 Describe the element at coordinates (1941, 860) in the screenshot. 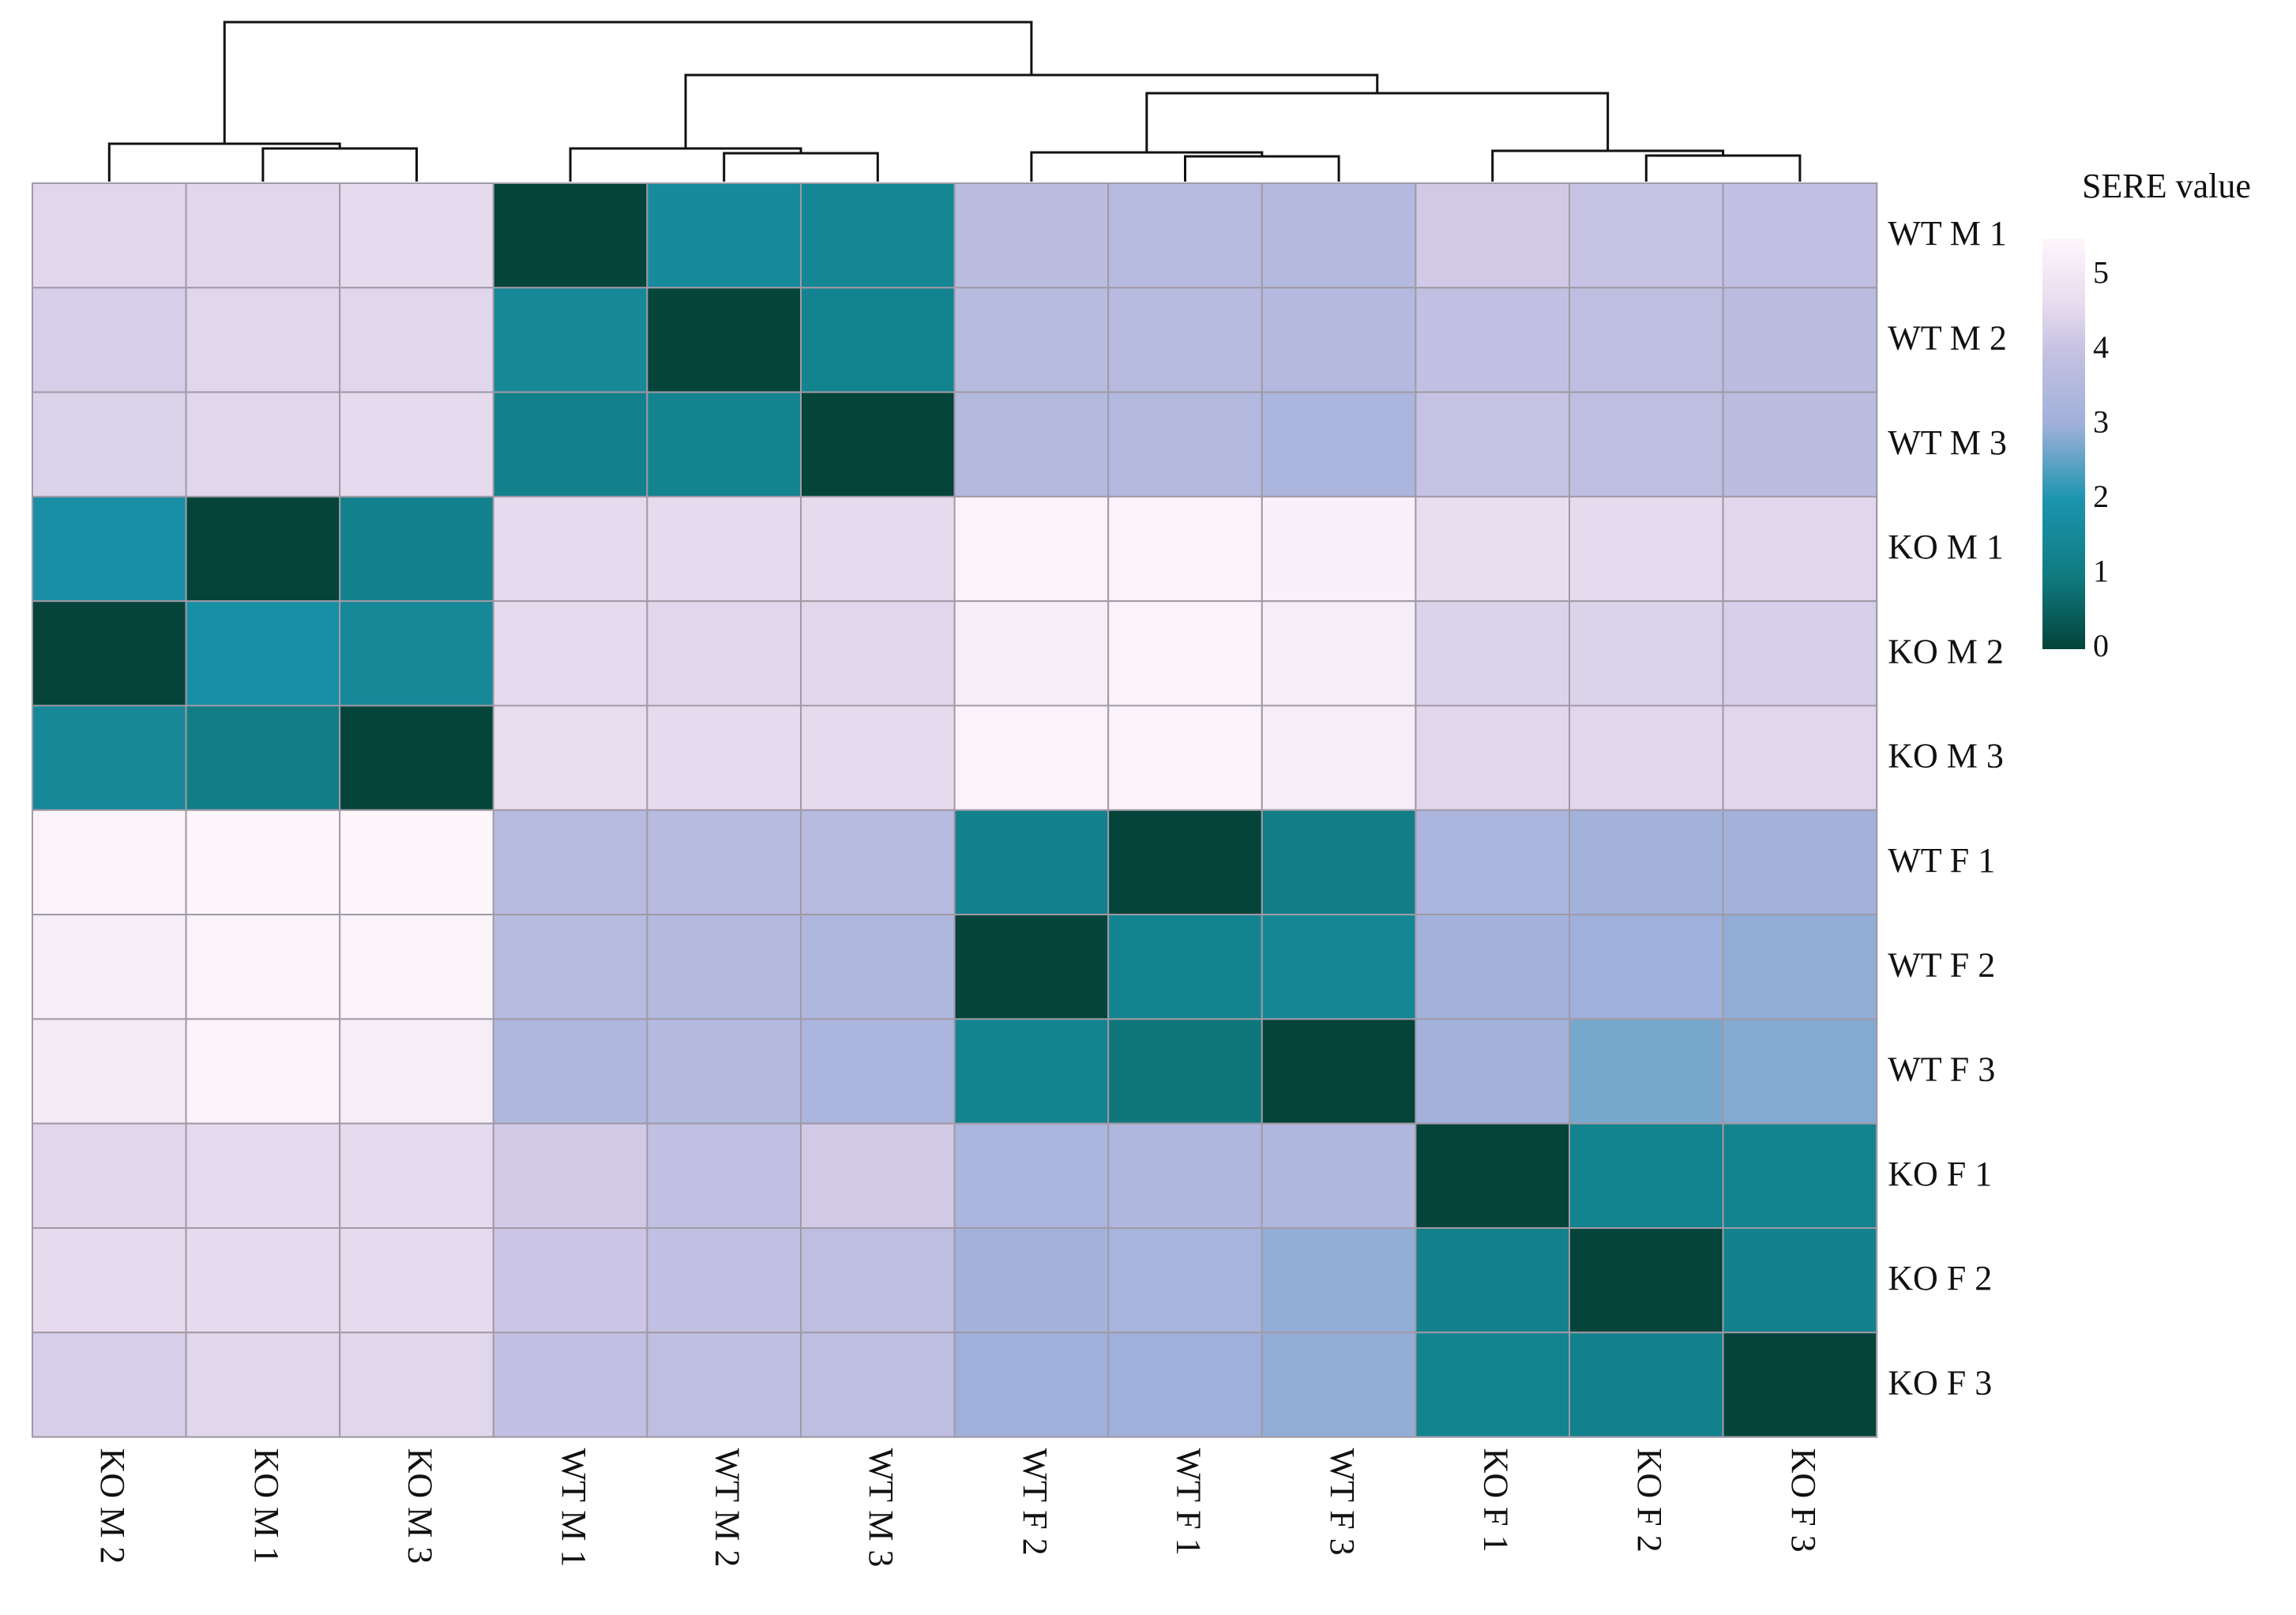

I see `row-label: WT F 1` at that location.